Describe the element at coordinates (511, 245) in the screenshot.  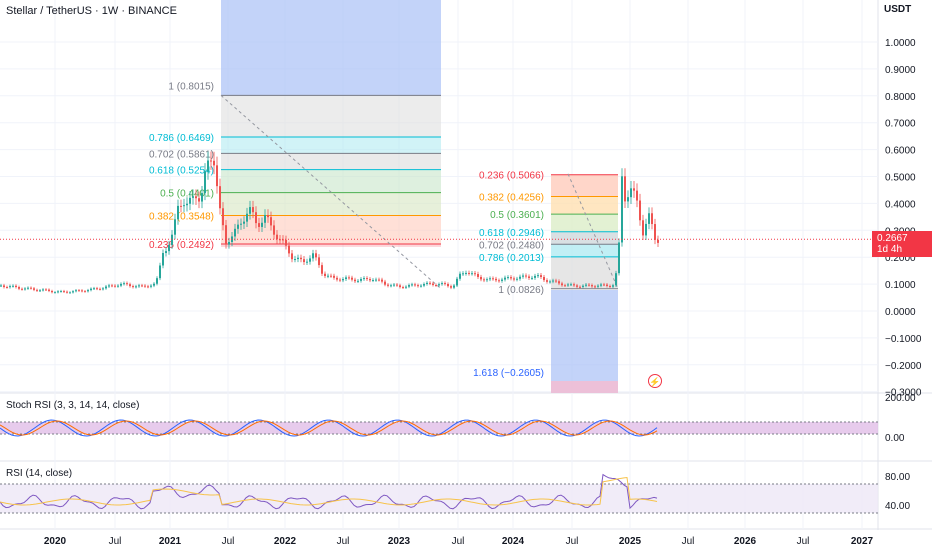
I see `fib-label: 0.702 (0.2480)` at that location.